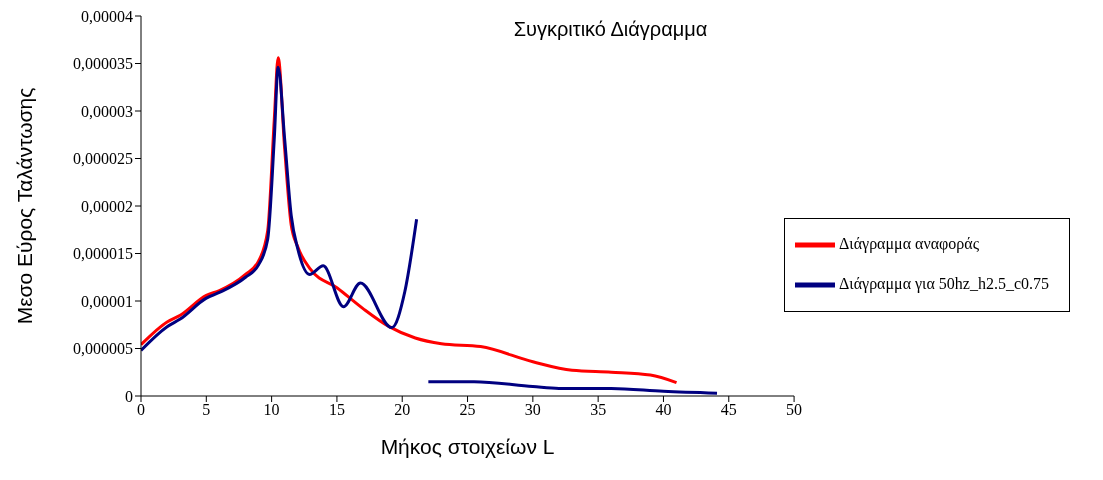  Describe the element at coordinates (598, 410) in the screenshot. I see `x-tick-label: 35` at that location.